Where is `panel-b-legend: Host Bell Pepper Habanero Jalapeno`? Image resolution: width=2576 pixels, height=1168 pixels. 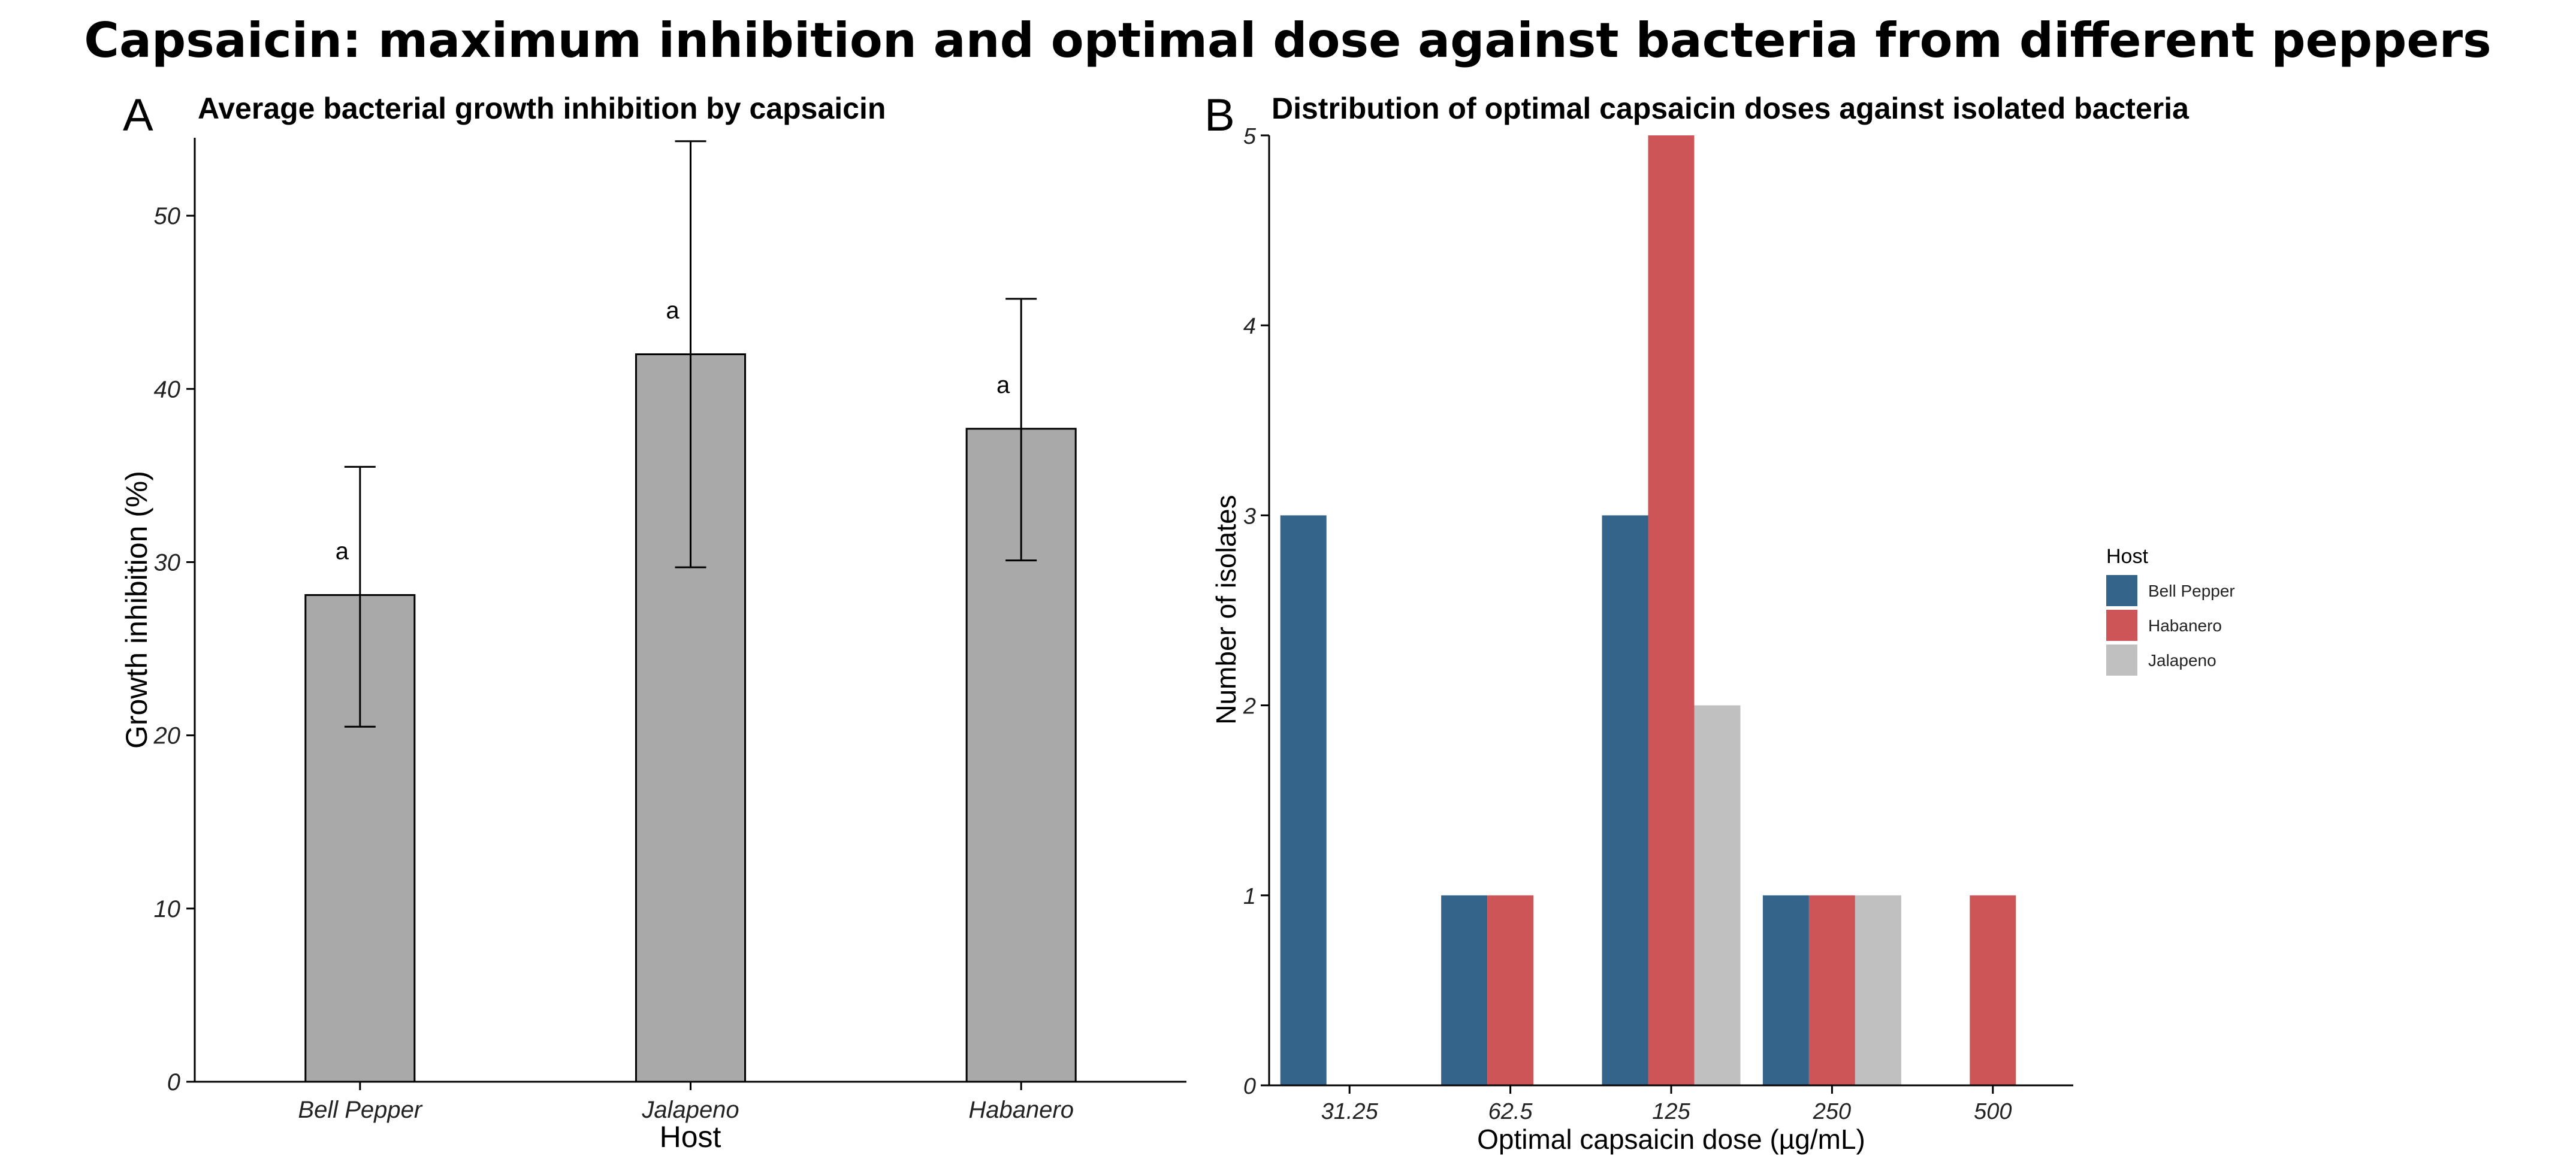
panel-b-legend: Host Bell Pepper Habanero Jalapeno is located at coordinates (2171, 610).